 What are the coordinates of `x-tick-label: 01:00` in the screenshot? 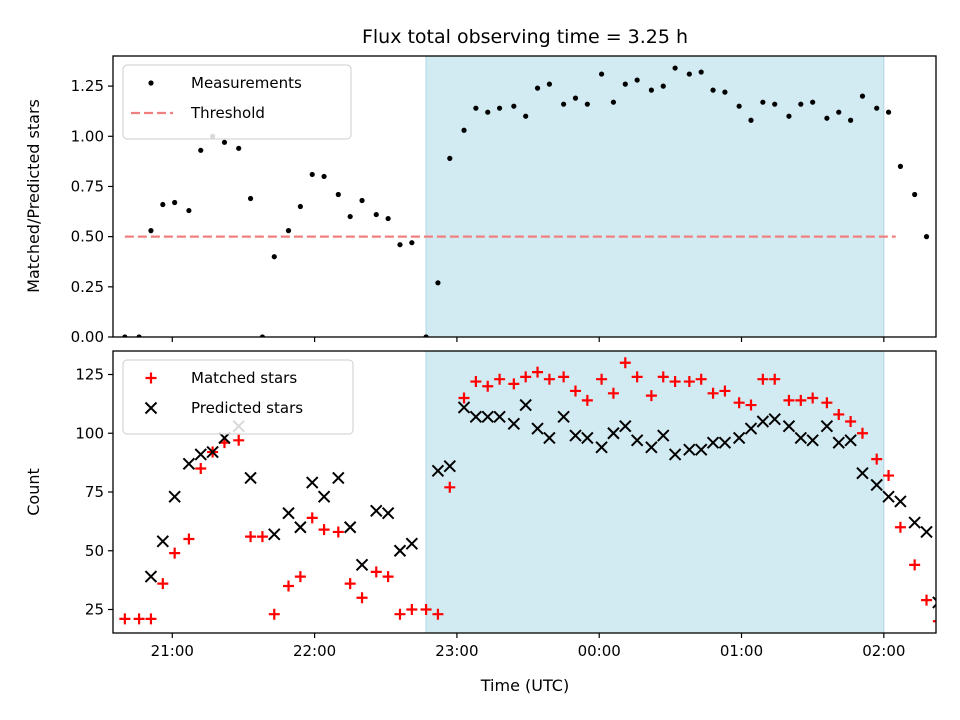 It's located at (741, 651).